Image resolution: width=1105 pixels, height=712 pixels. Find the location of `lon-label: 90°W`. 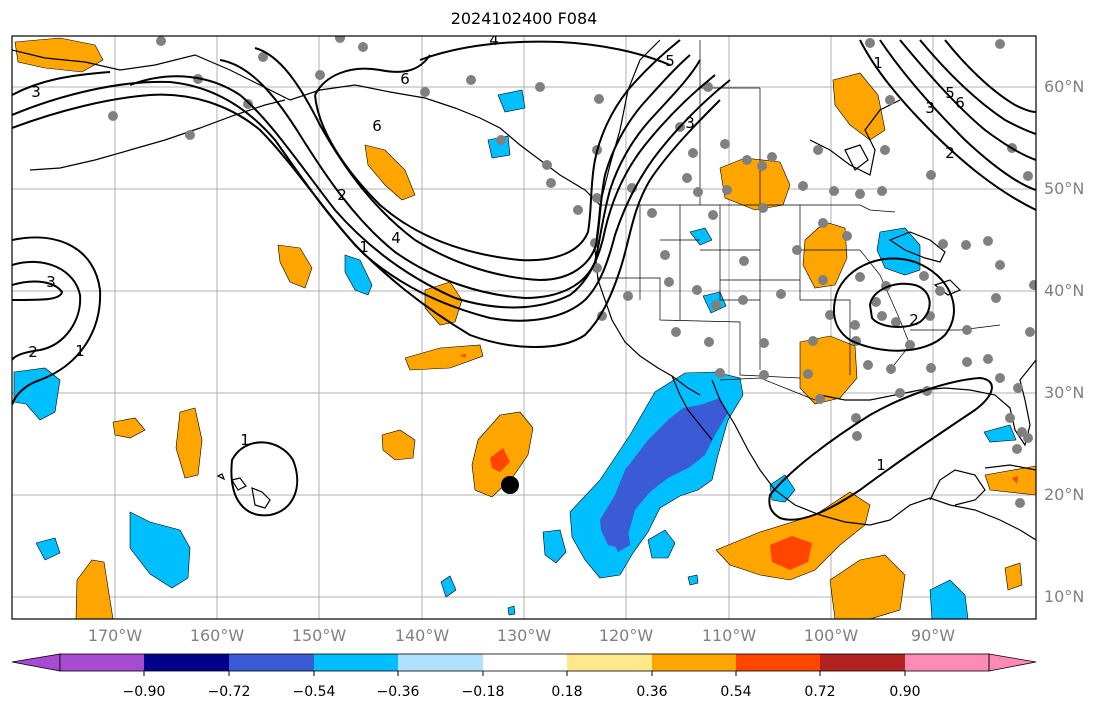

lon-label: 90°W is located at coordinates (933, 635).